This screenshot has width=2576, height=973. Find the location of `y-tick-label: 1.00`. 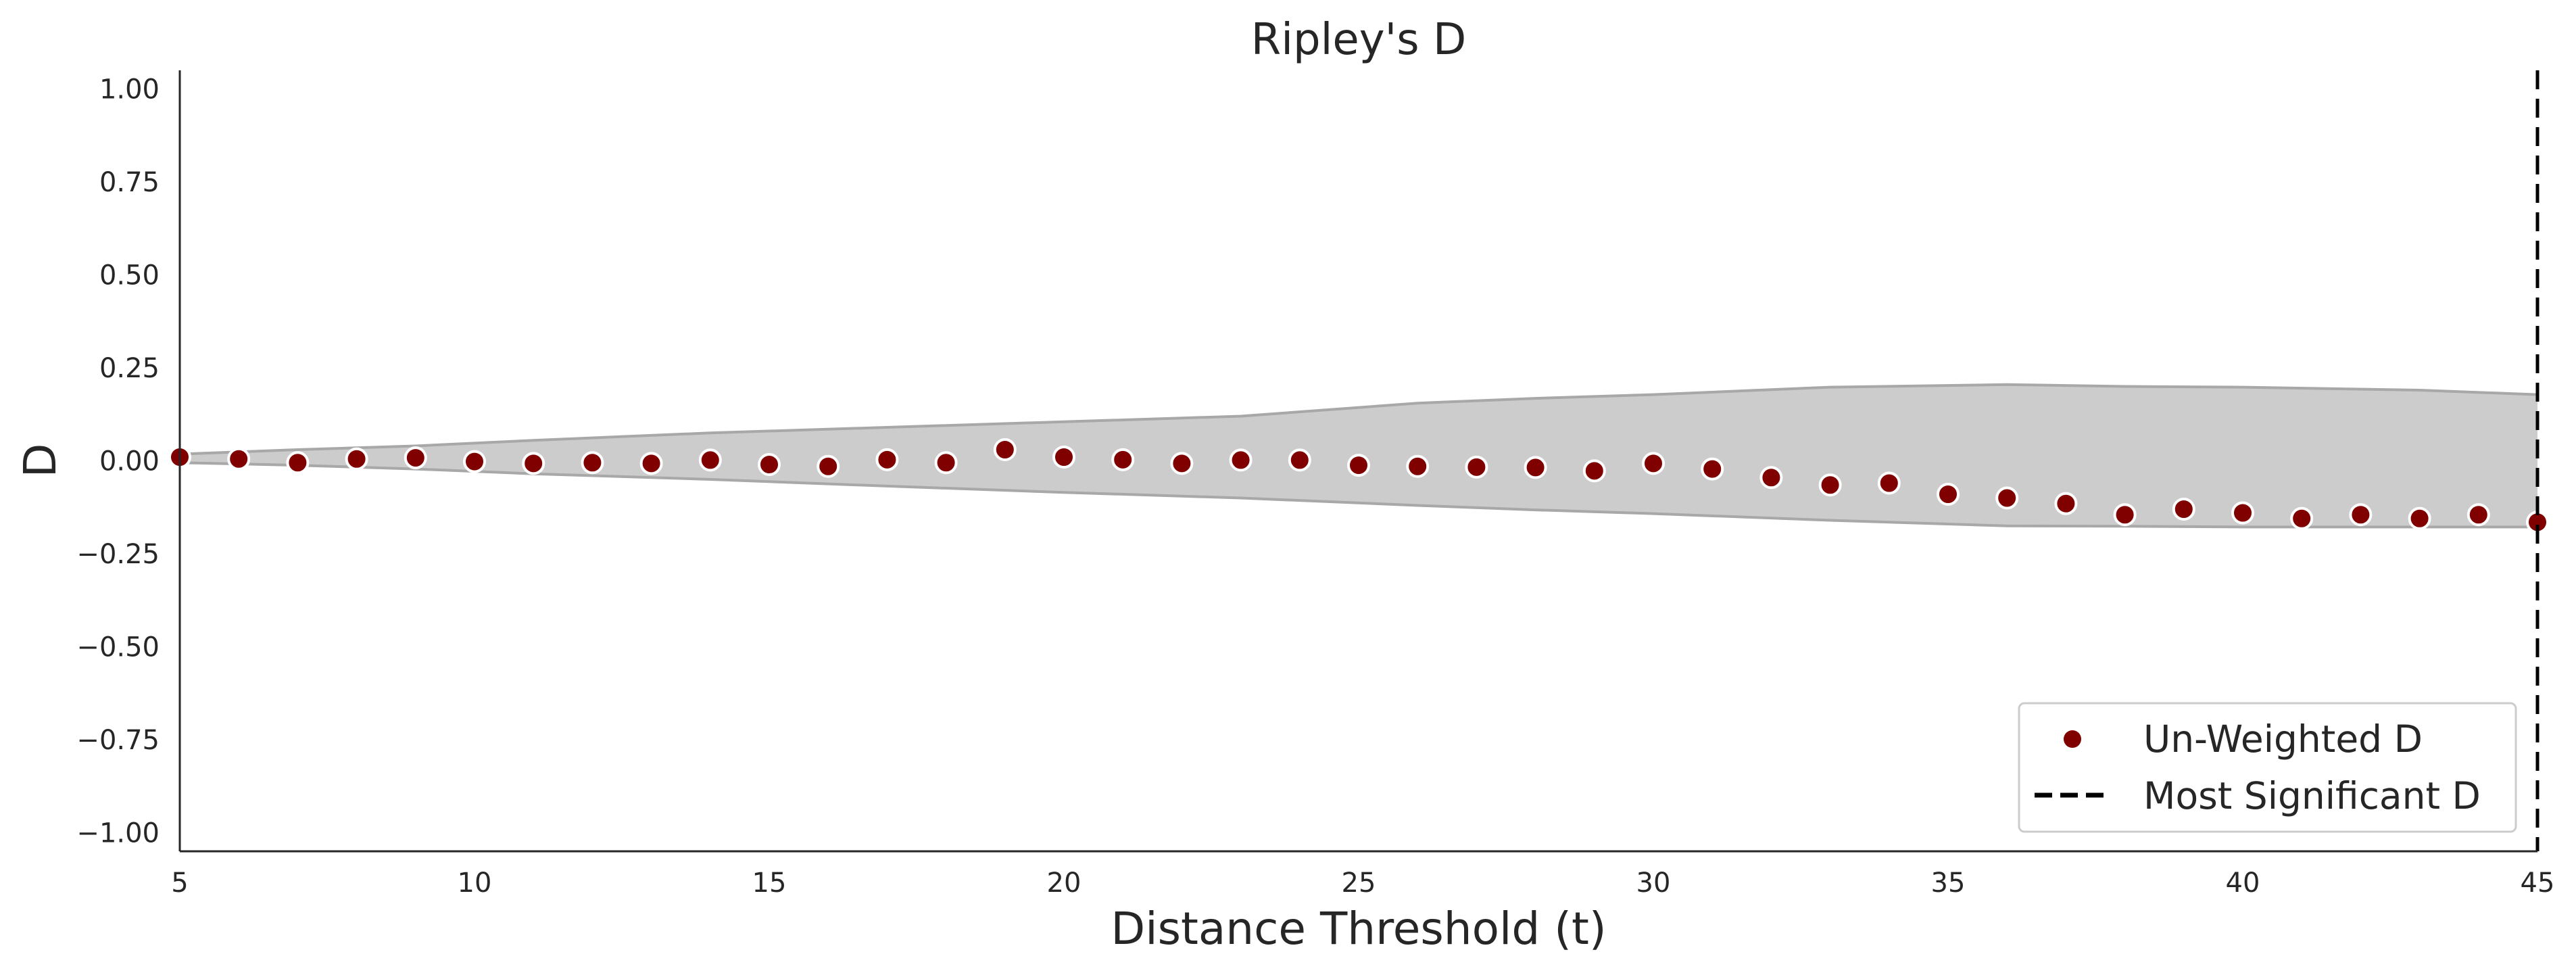

y-tick-label: 1.00 is located at coordinates (129, 89).